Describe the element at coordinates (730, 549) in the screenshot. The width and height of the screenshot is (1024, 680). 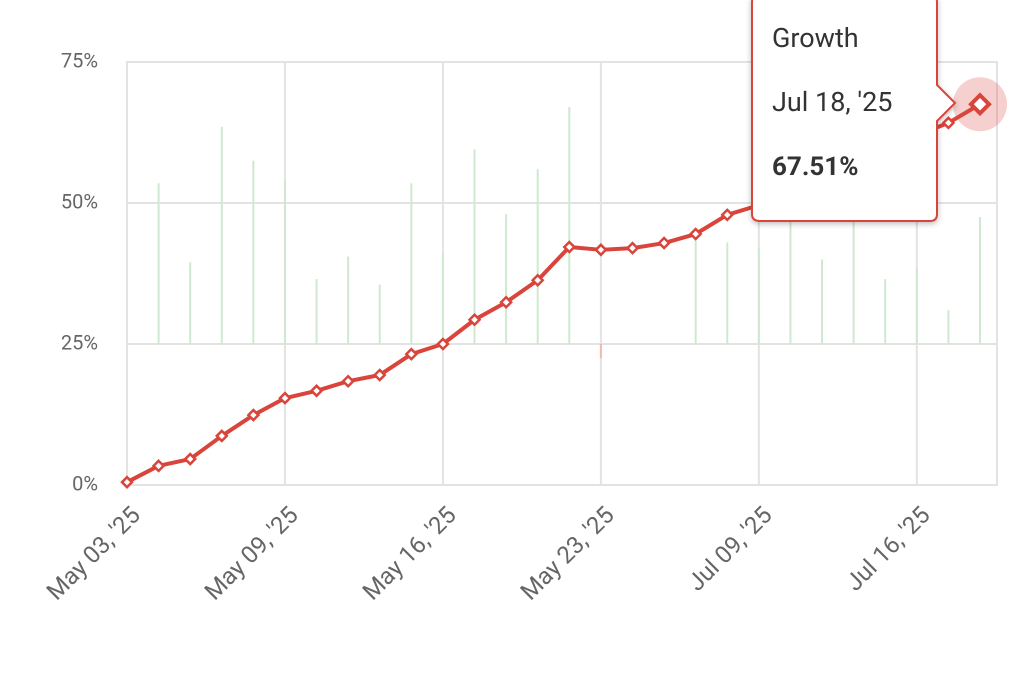
I see `x-tick-label: Jul 09, '25` at that location.